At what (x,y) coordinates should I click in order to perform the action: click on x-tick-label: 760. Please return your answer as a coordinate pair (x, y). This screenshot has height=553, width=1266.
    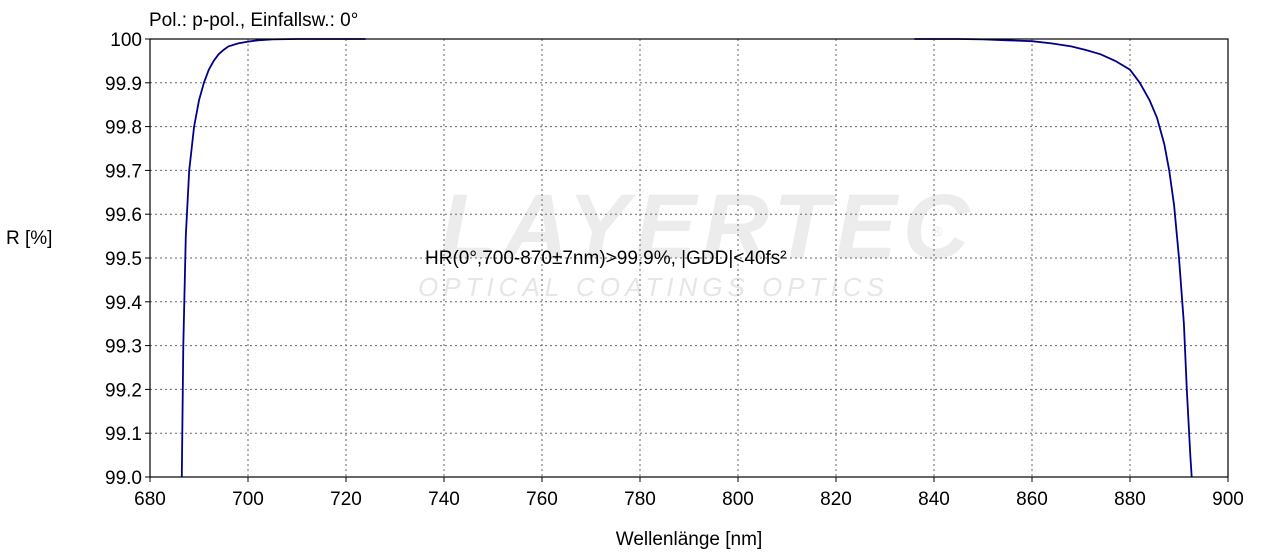
    Looking at the image, I should click on (542, 499).